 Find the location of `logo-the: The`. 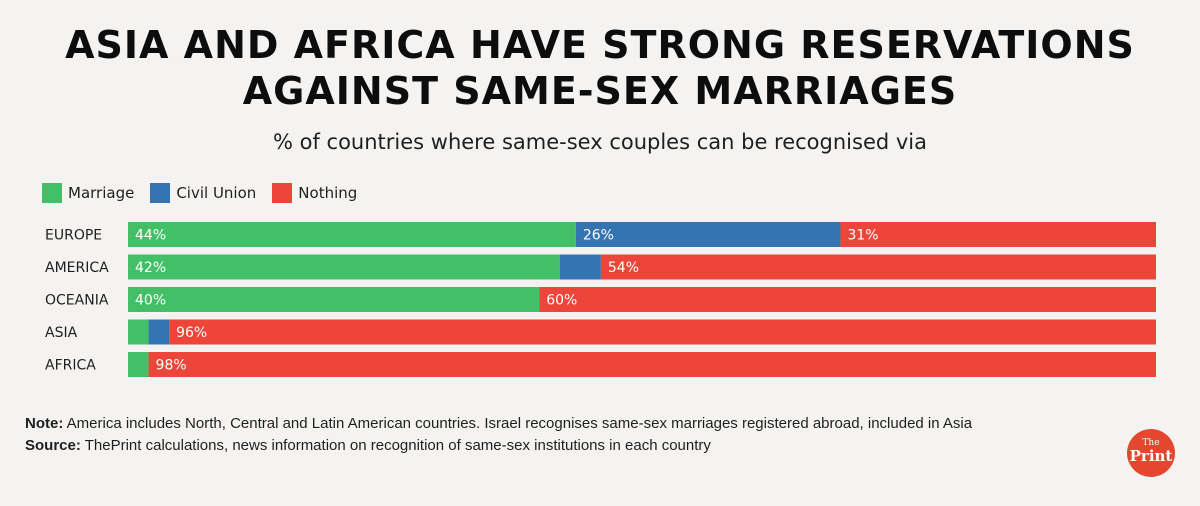

logo-the: The is located at coordinates (1151, 443).